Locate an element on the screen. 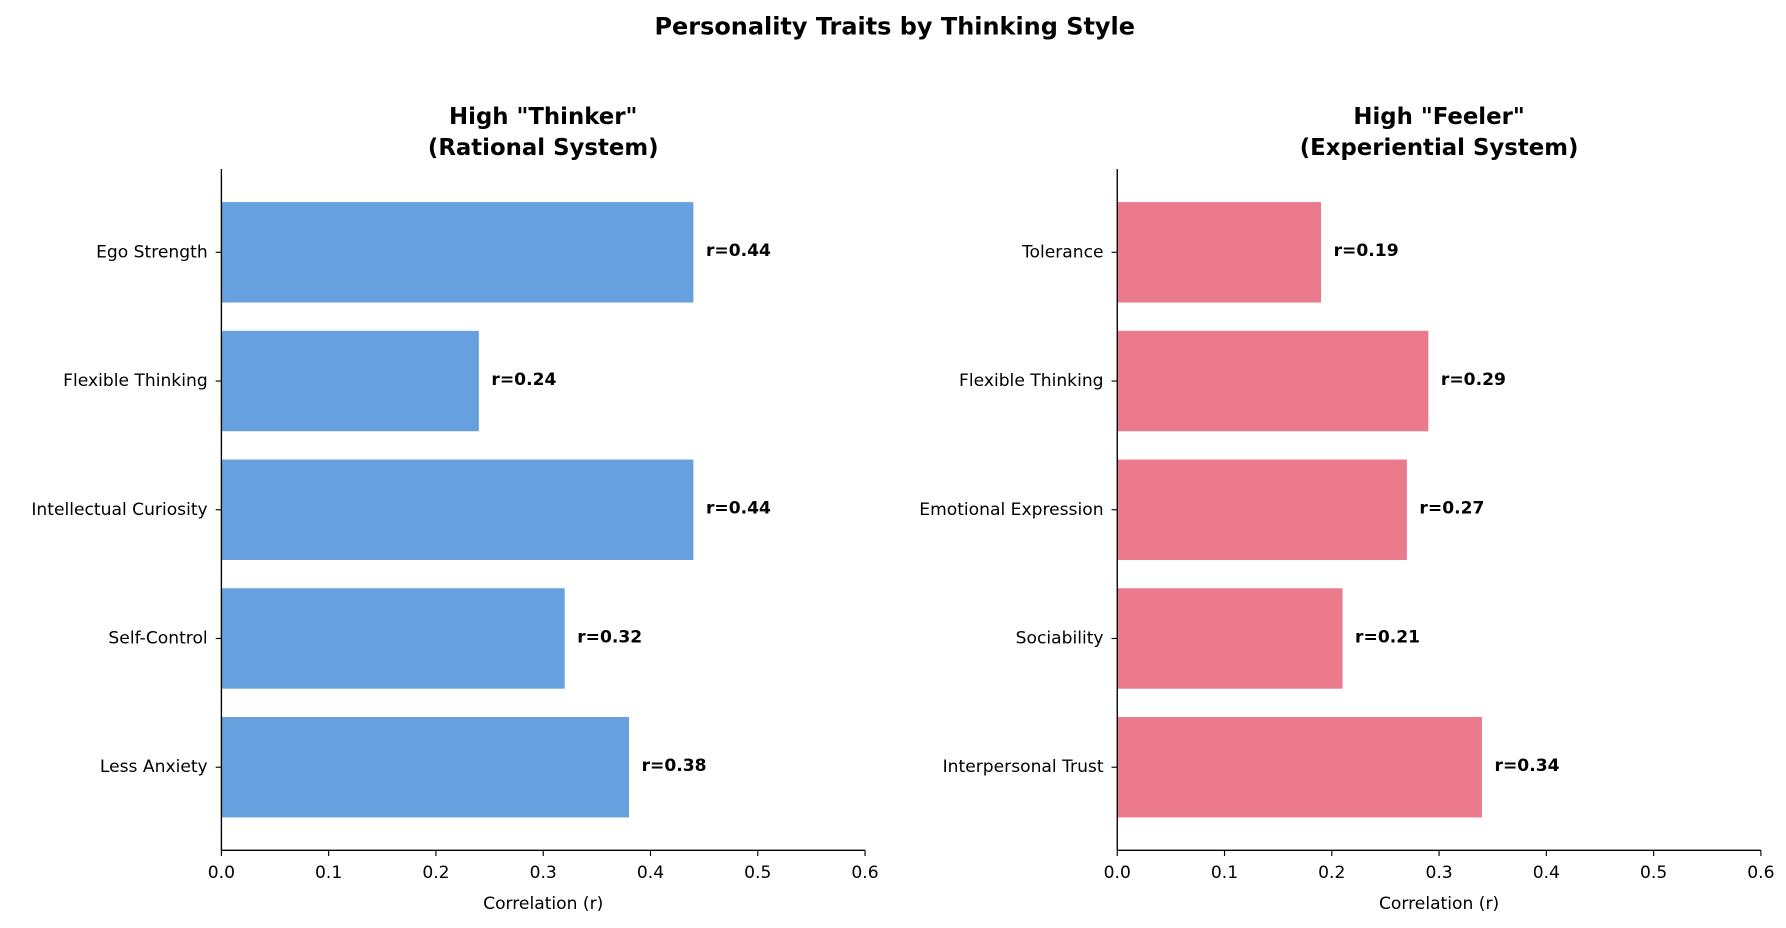  figure-title: Personality Traits by Thinking Style is located at coordinates (894, 26).